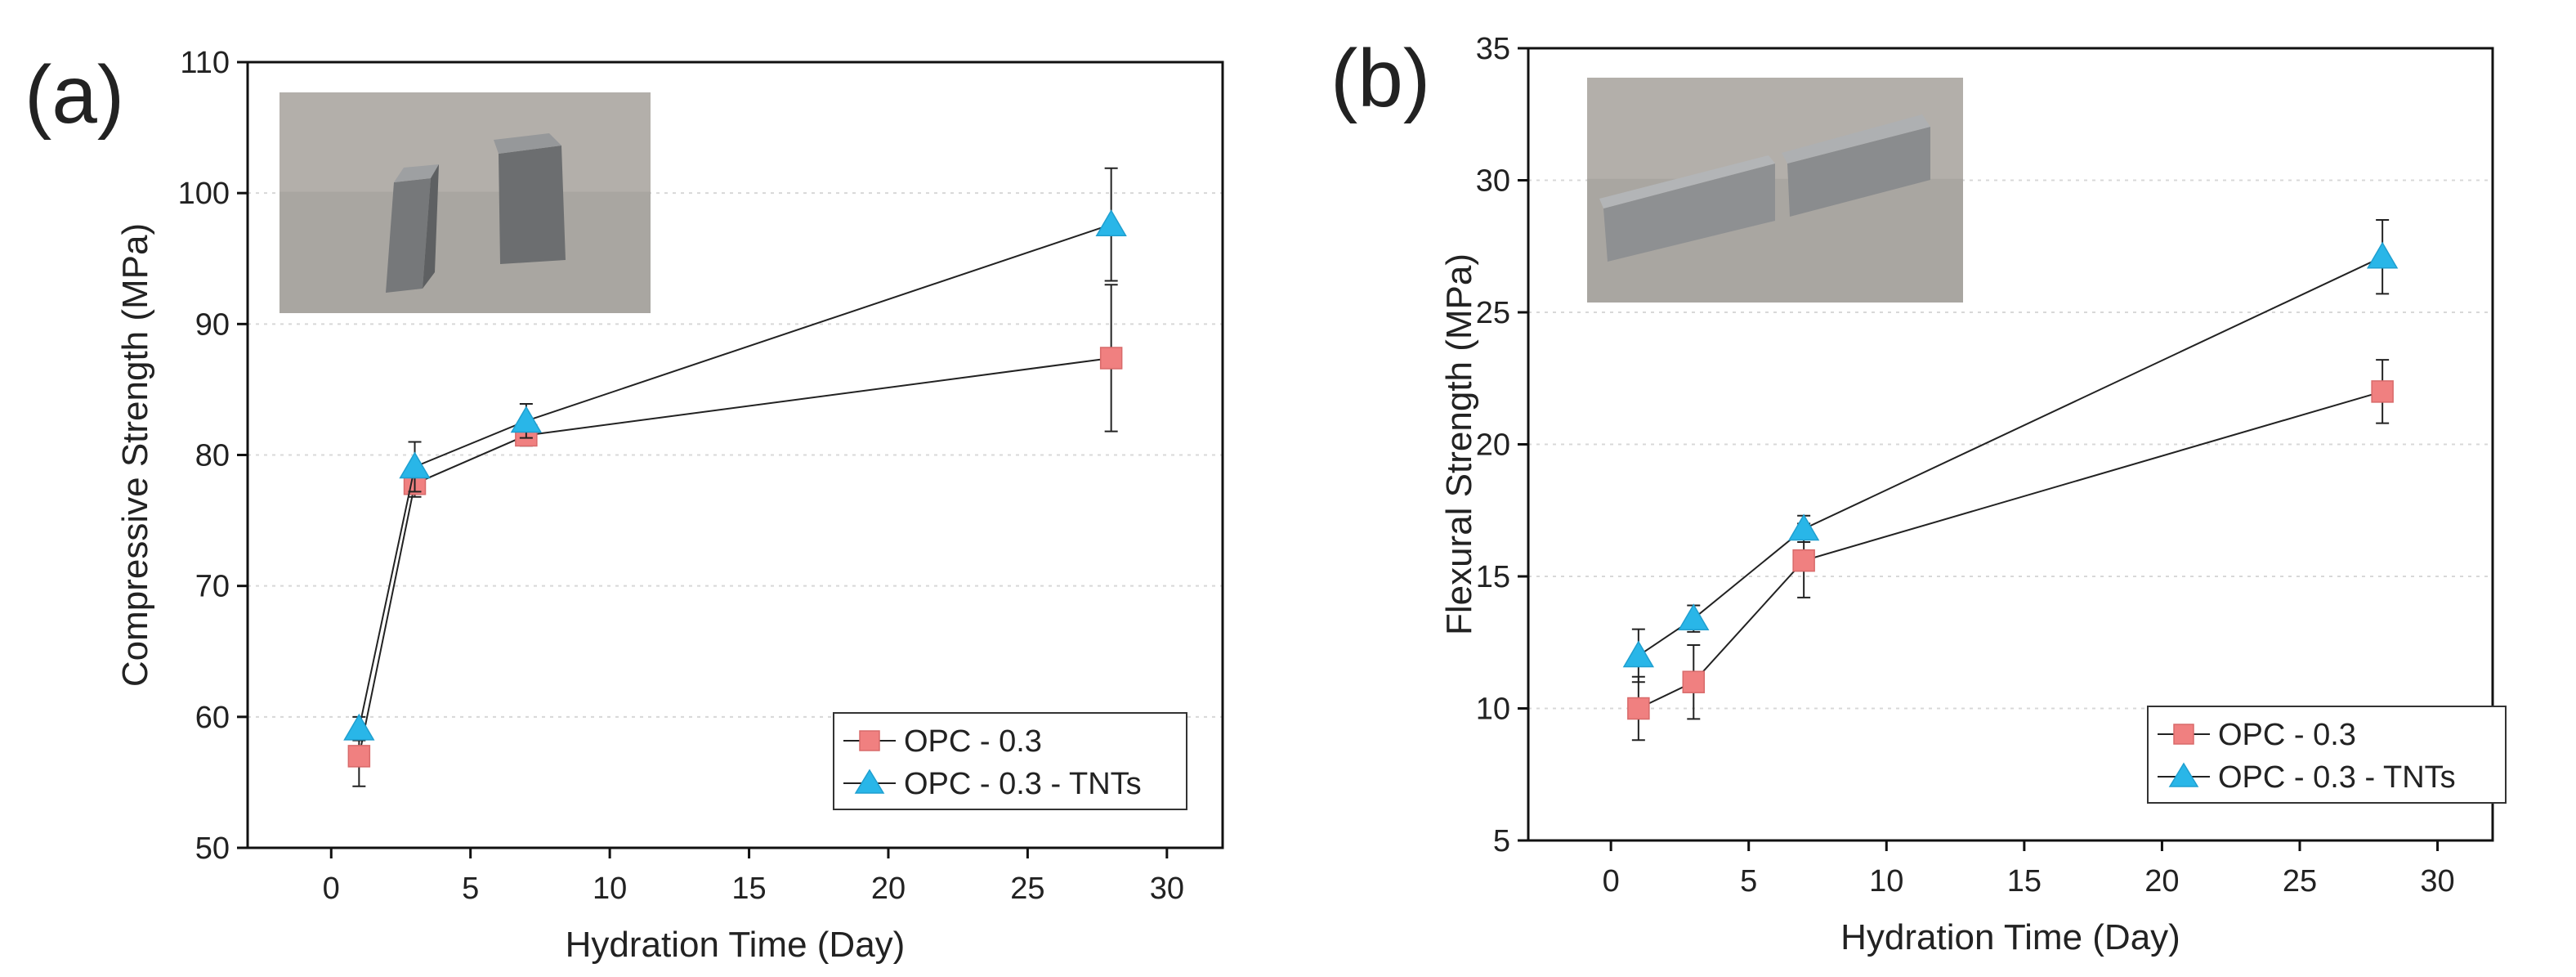 This screenshot has width=2576, height=977. Describe the element at coordinates (1859, 172) in the screenshot. I see `specimen-prism-right` at that location.